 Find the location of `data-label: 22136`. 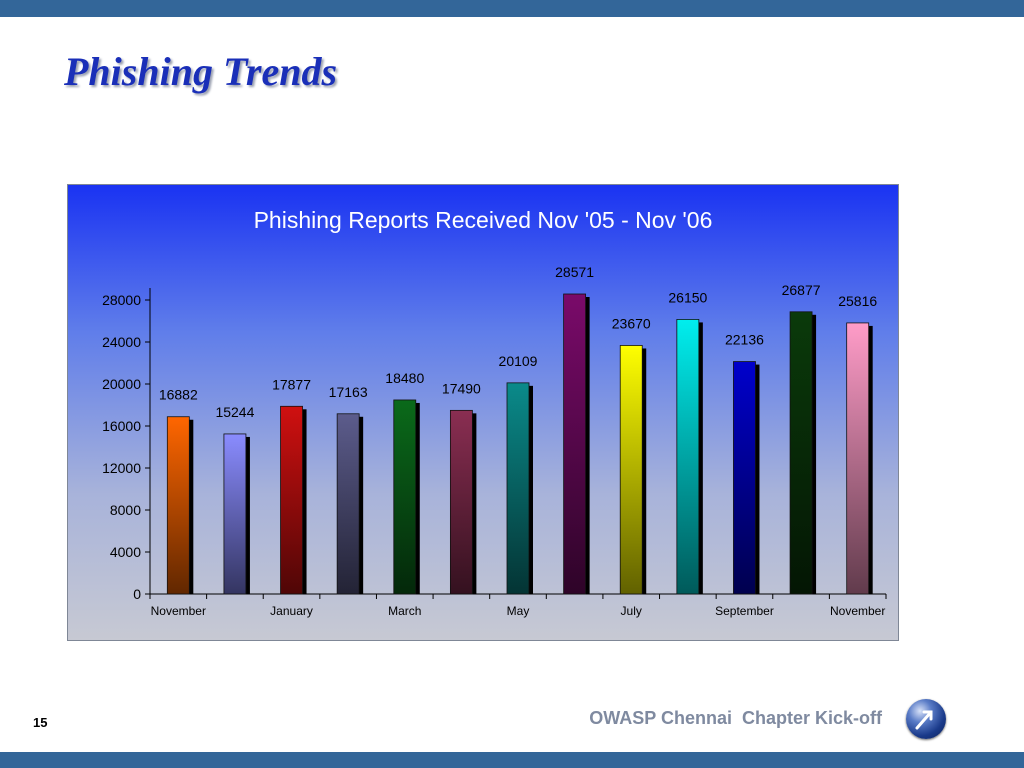

data-label: 22136 is located at coordinates (744, 340).